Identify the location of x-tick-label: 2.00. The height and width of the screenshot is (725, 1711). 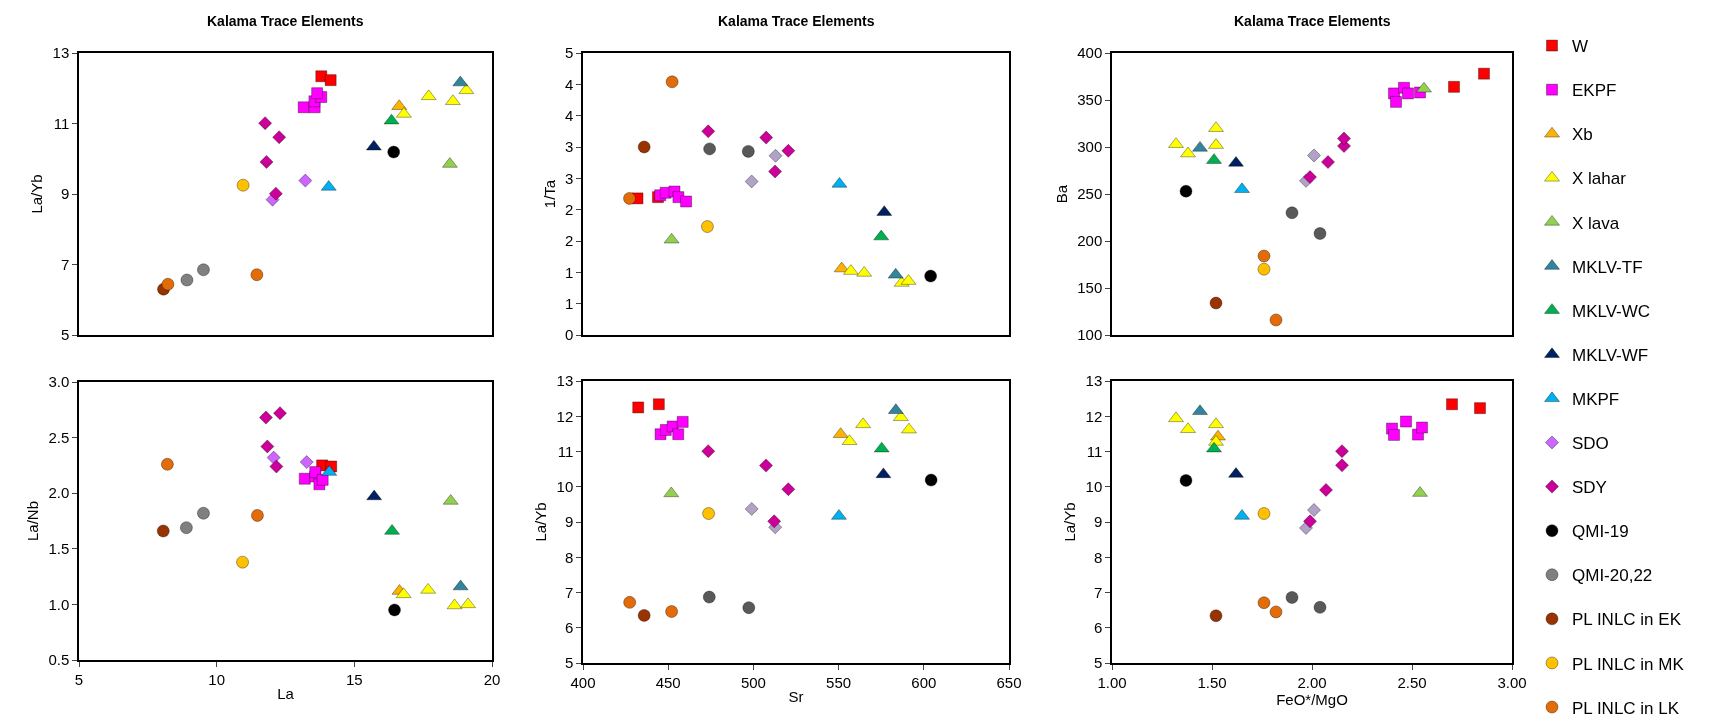
(1312, 682).